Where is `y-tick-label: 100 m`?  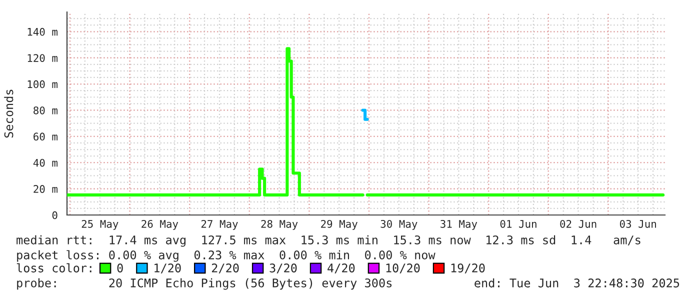 y-tick-label: 100 m is located at coordinates (43, 84).